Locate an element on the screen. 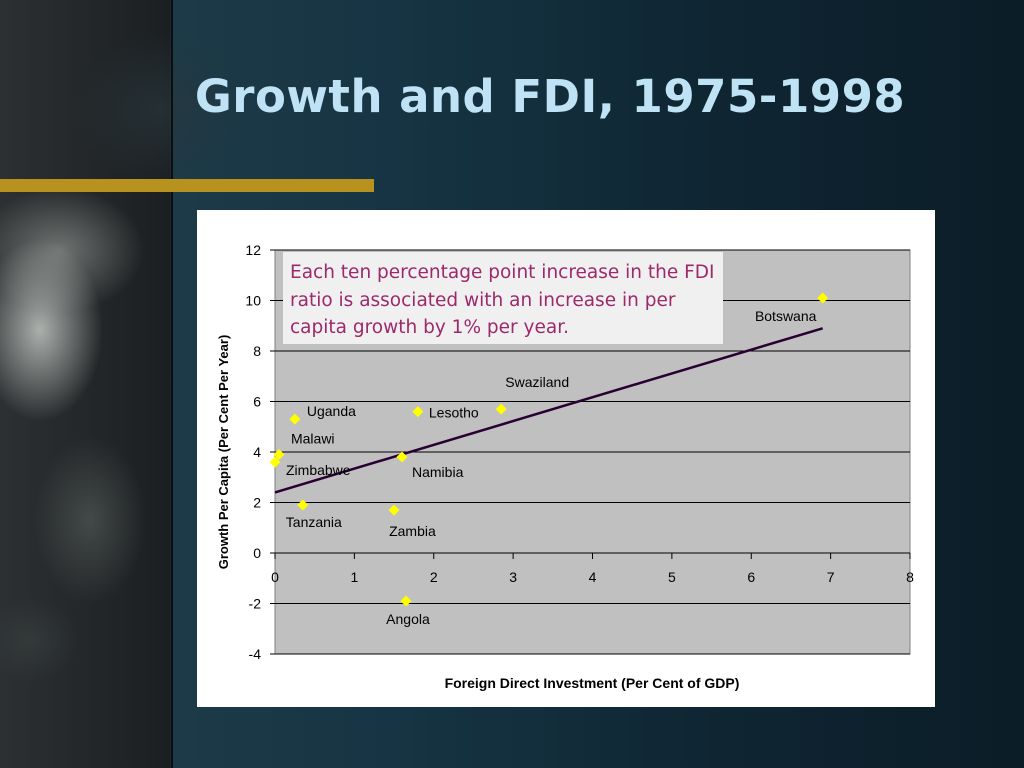 The height and width of the screenshot is (768, 1024). y-tick-label: 10 is located at coordinates (253, 301).